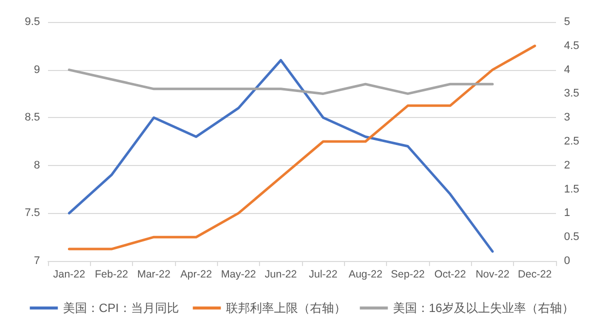 Image resolution: width=604 pixels, height=333 pixels. I want to click on x-tick-label: Jun-22, so click(281, 274).